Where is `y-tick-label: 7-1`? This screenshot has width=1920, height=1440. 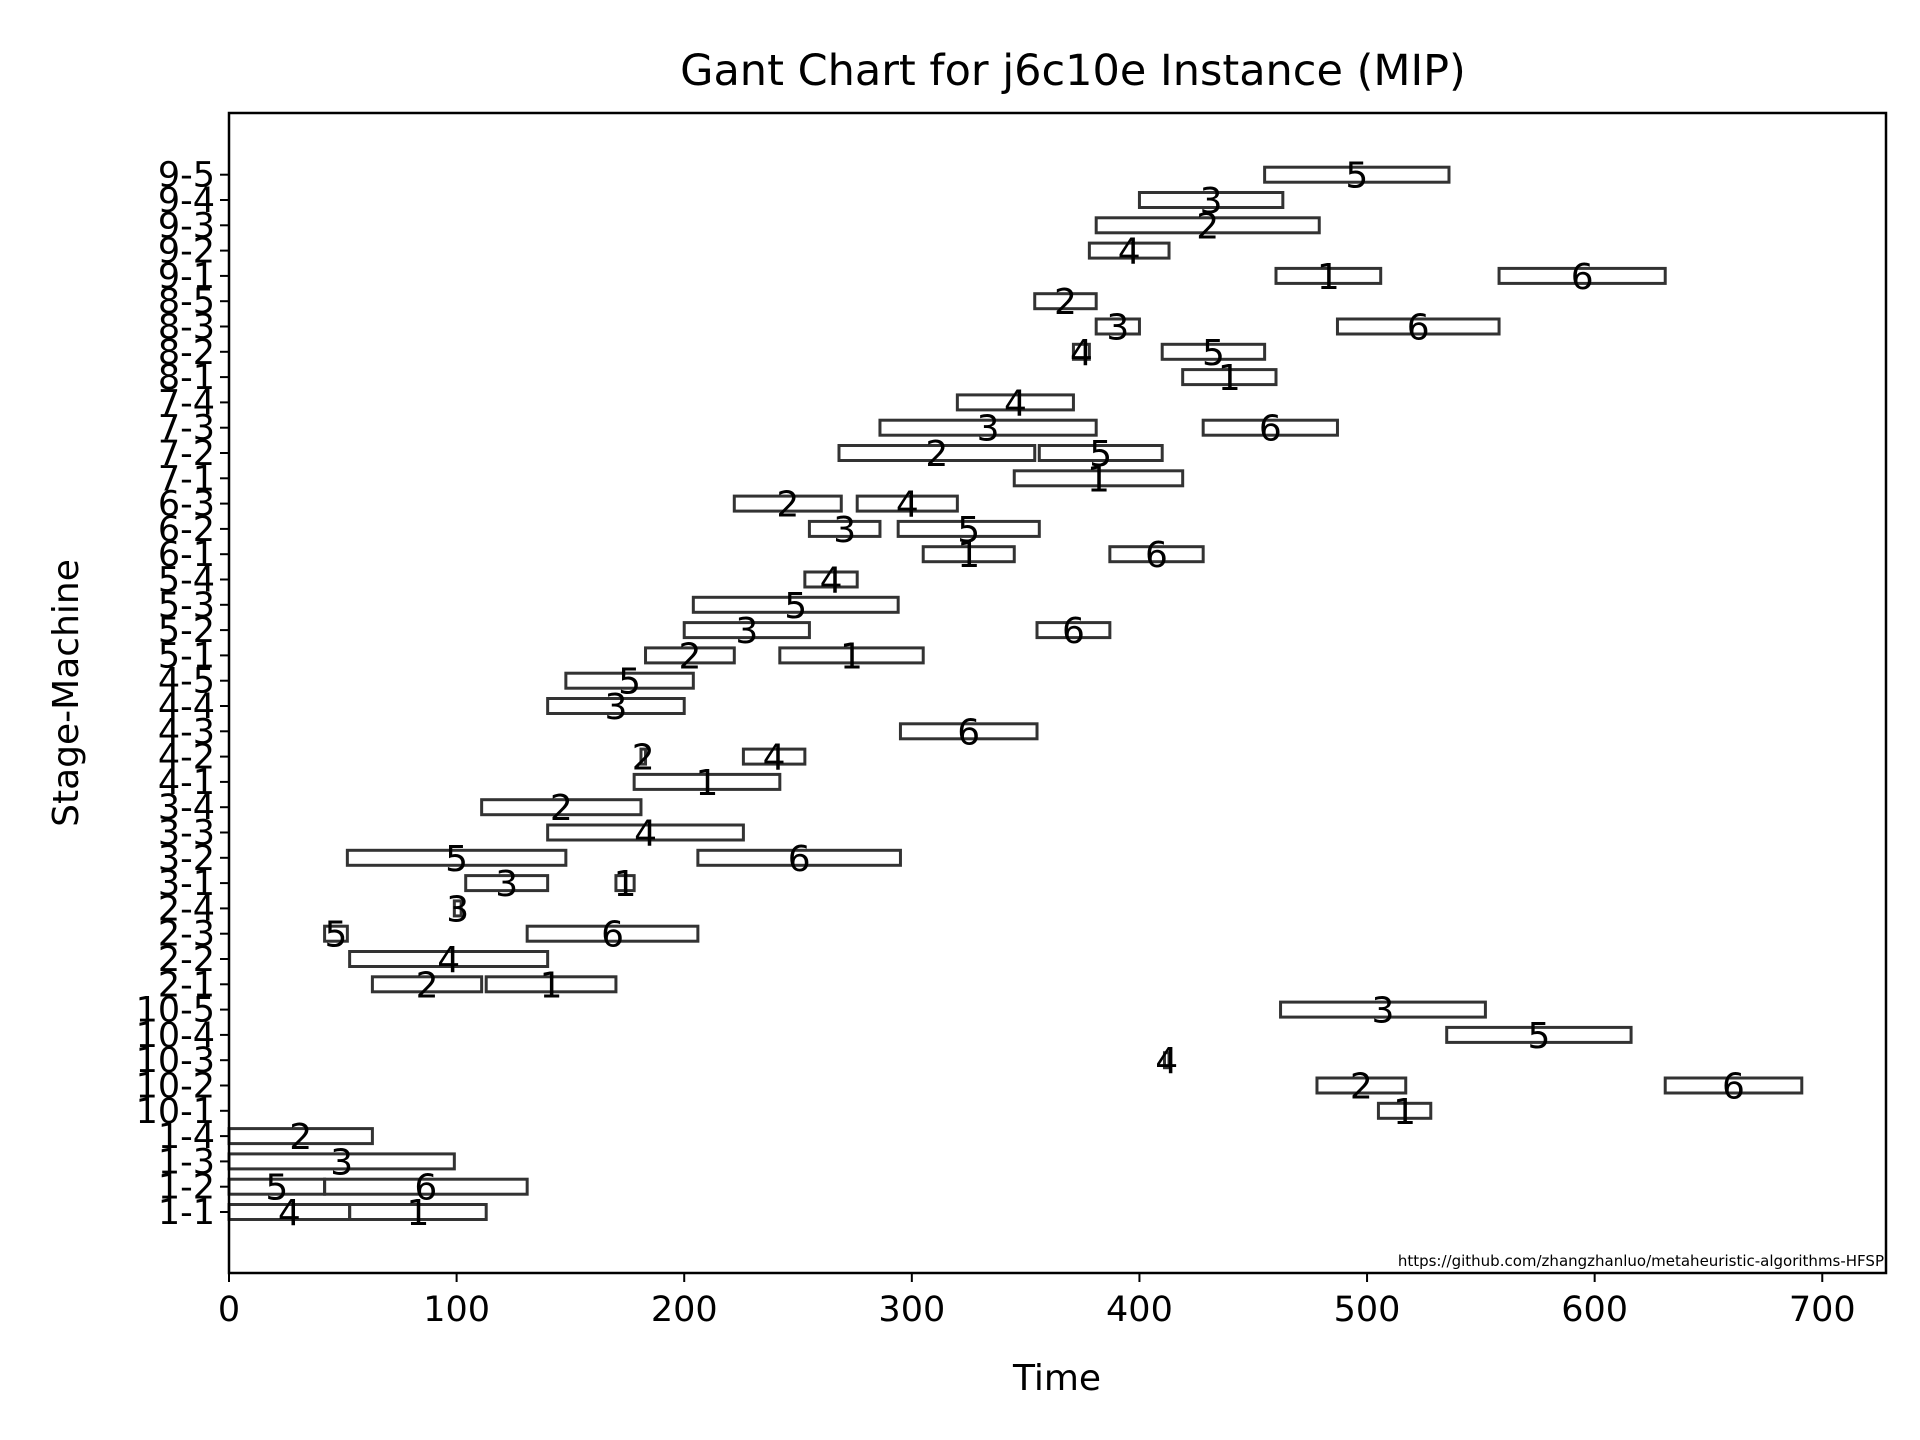 y-tick-label: 7-1 is located at coordinates (186, 479).